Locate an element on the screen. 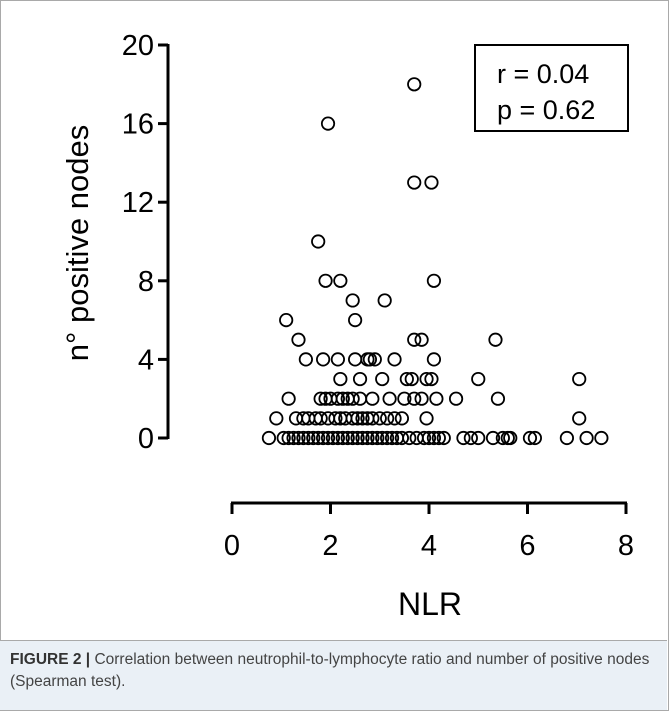  y-axis: 0 4 8 12 16 20 is located at coordinates (146, 242).